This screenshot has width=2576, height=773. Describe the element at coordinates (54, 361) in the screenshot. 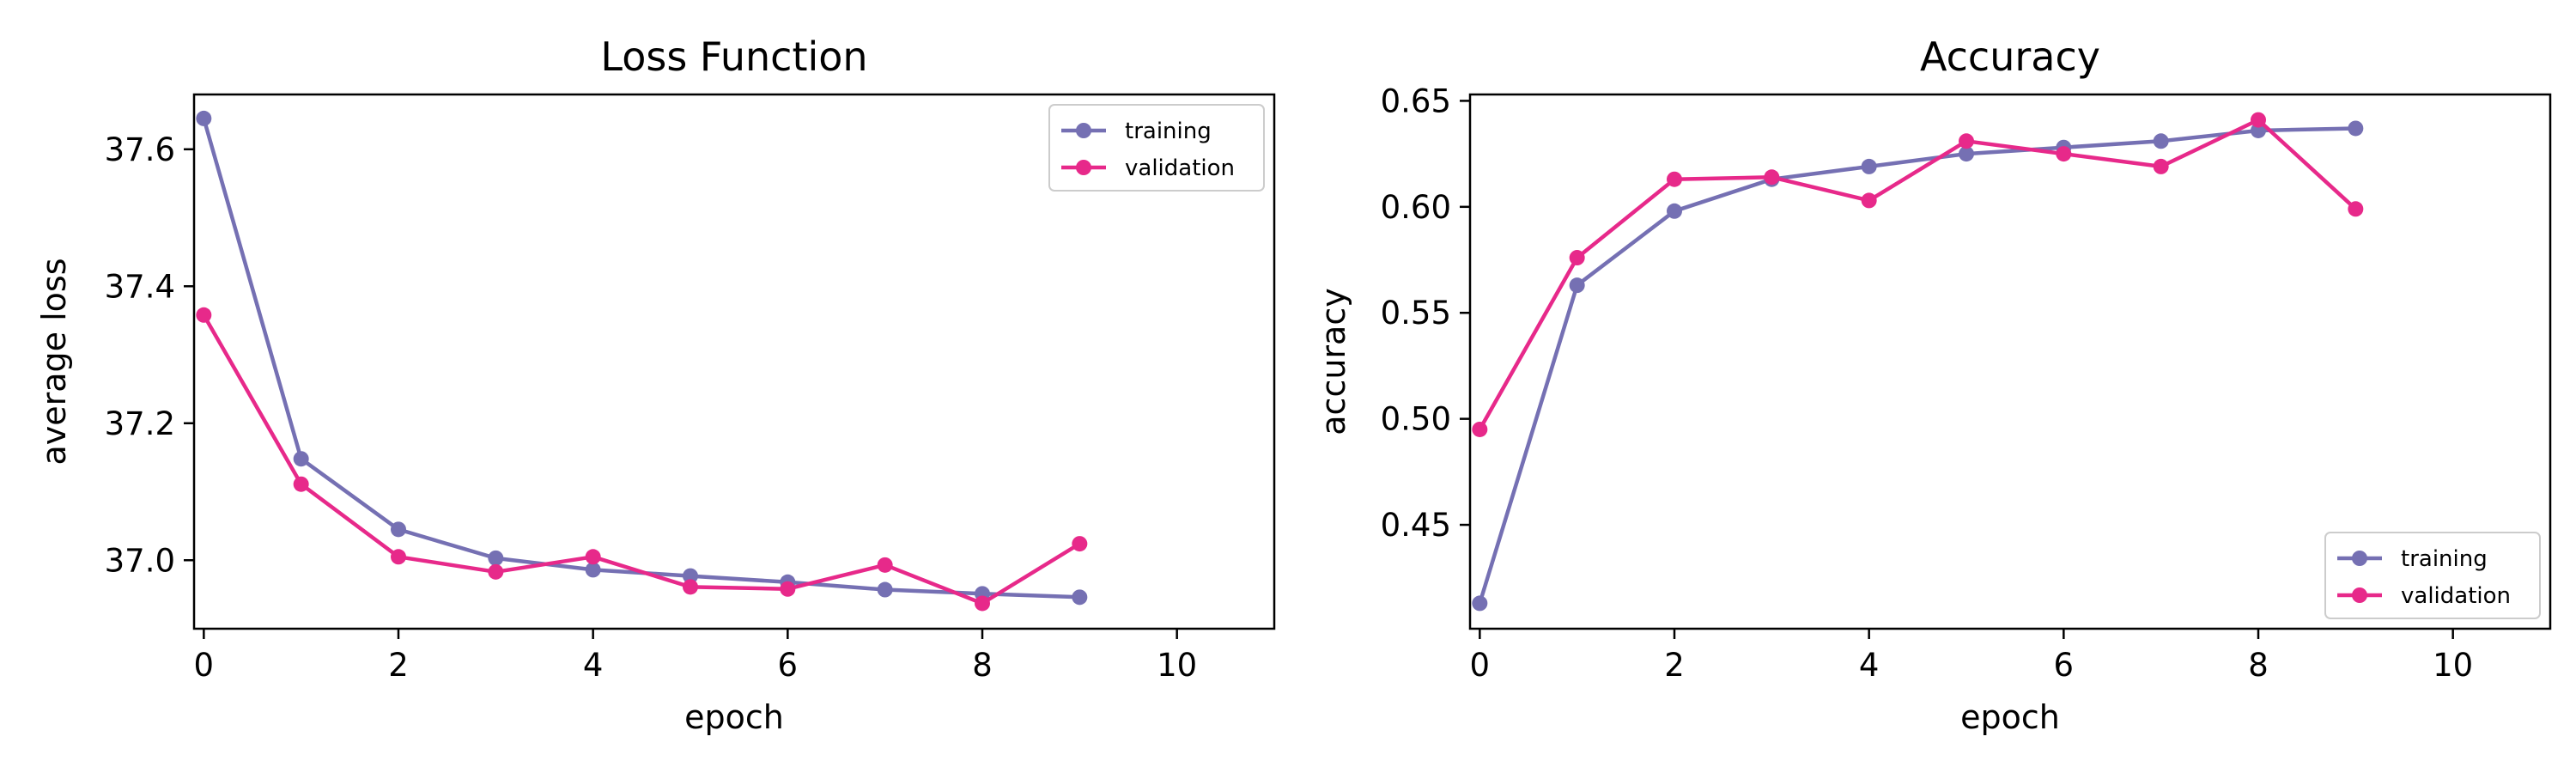

I see `loss-chart-ylabel: average loss` at that location.